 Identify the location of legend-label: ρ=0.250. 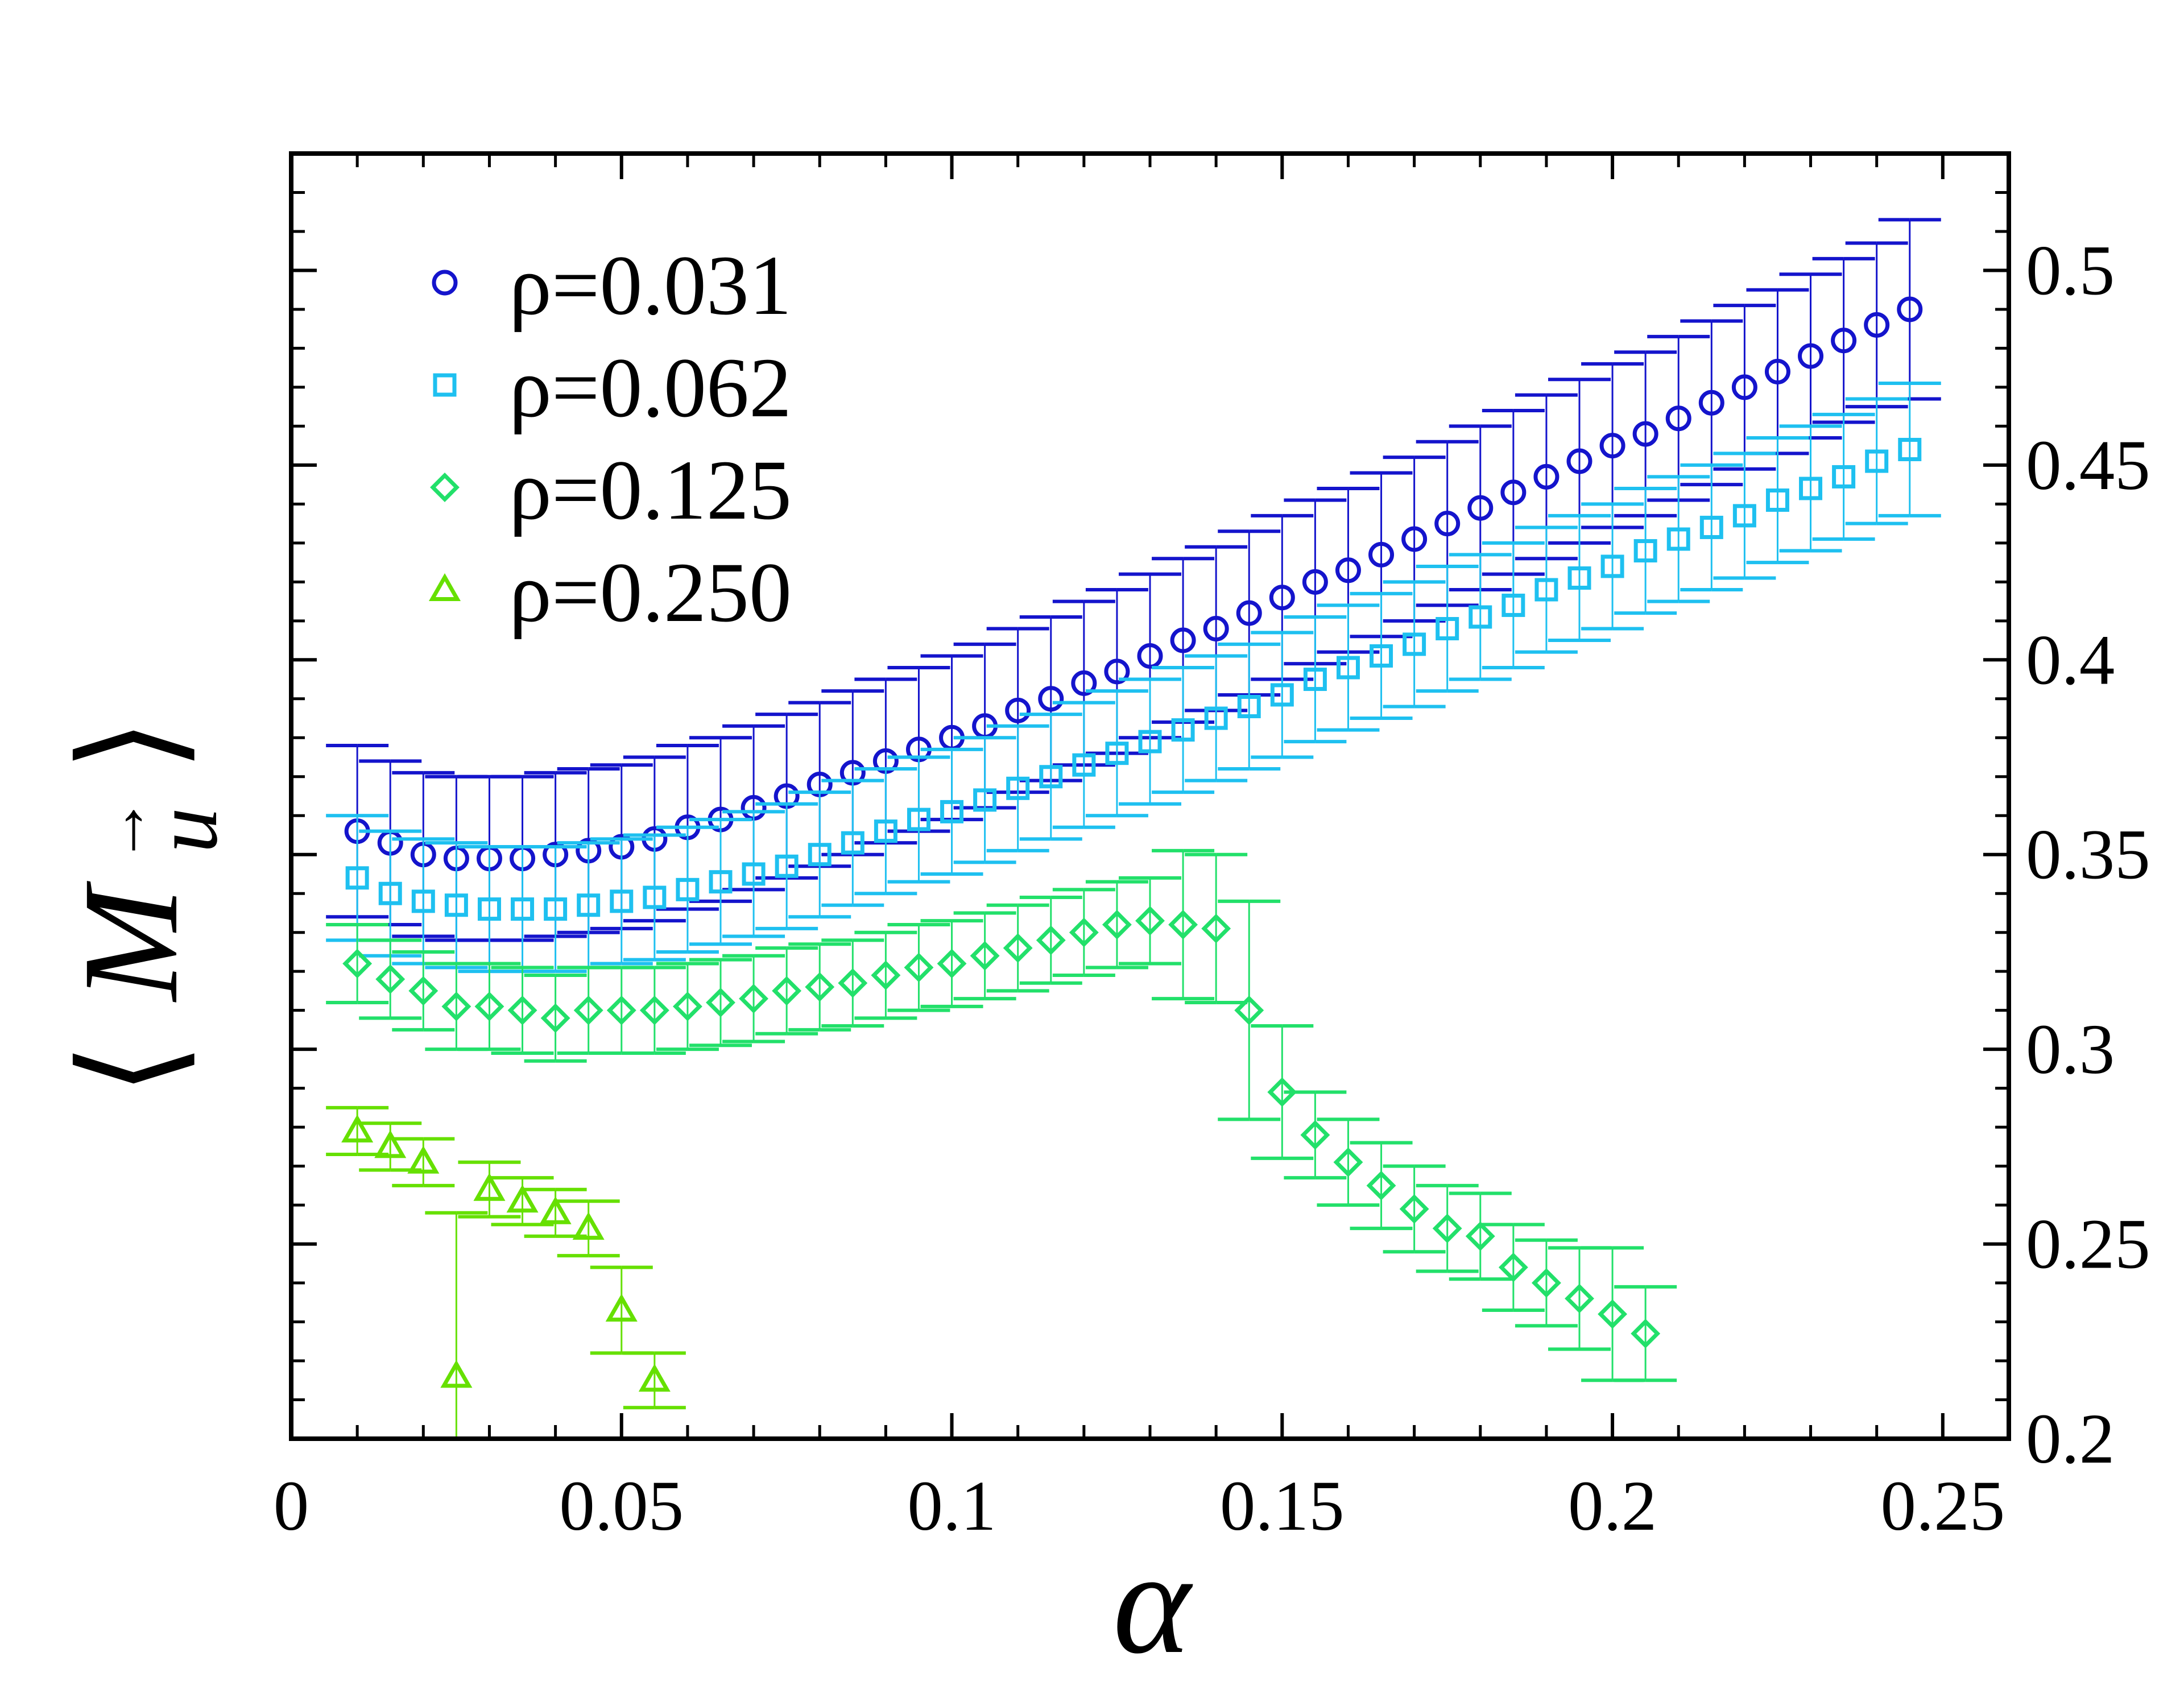
(650, 592).